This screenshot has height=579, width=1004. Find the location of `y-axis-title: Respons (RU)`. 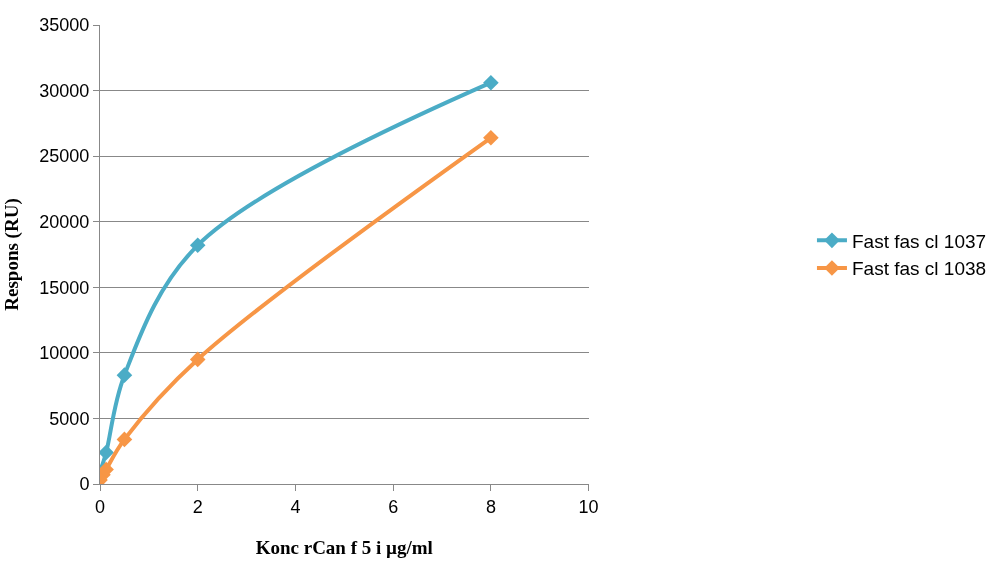

y-axis-title: Respons (RU) is located at coordinates (12, 254).